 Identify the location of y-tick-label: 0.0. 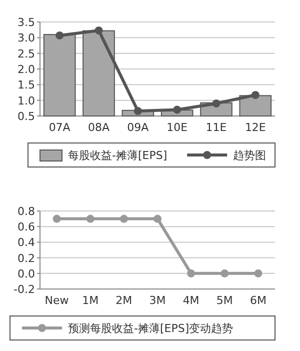
(26, 273).